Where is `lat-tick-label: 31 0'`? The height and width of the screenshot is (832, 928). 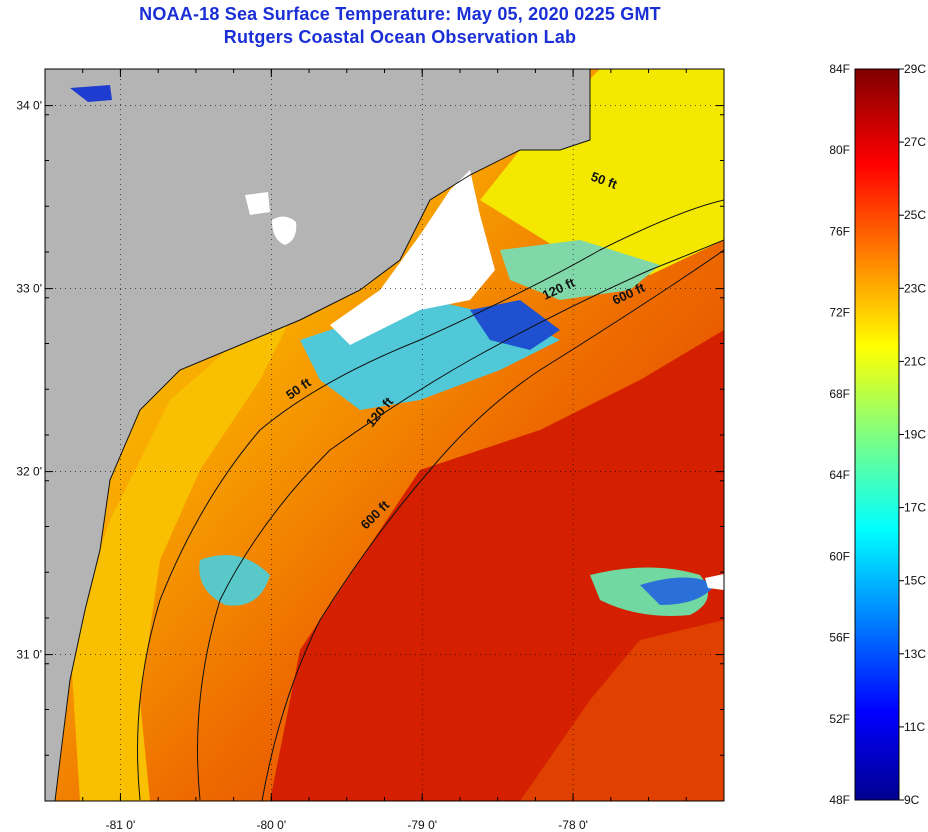
lat-tick-label: 31 0' is located at coordinates (29, 655).